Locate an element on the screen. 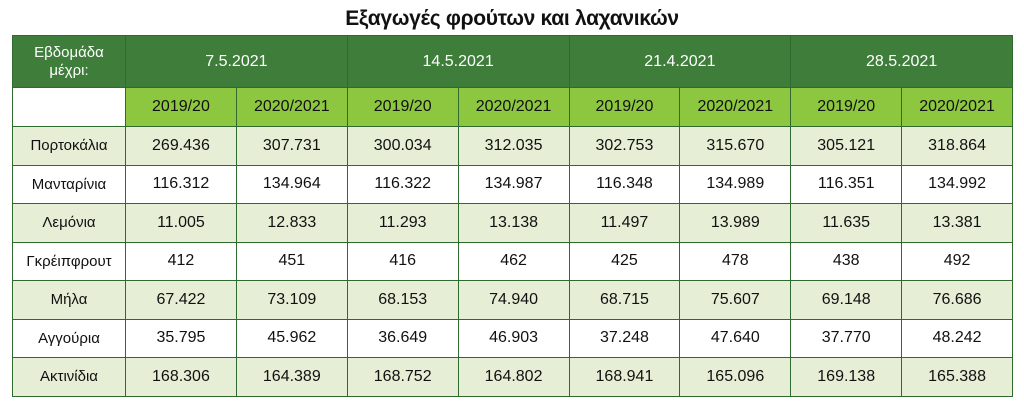  data-row: Γκρέιπφρουτ 412 451 416 462 425 478 438 492 is located at coordinates (512, 261).